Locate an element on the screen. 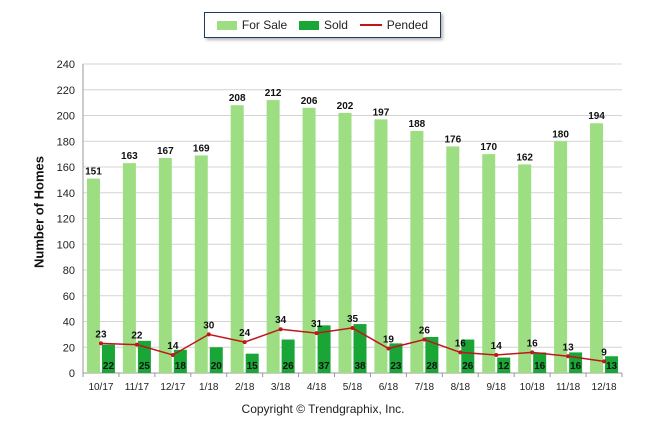 The width and height of the screenshot is (646, 434). data-label-sold: 38 is located at coordinates (360, 366).